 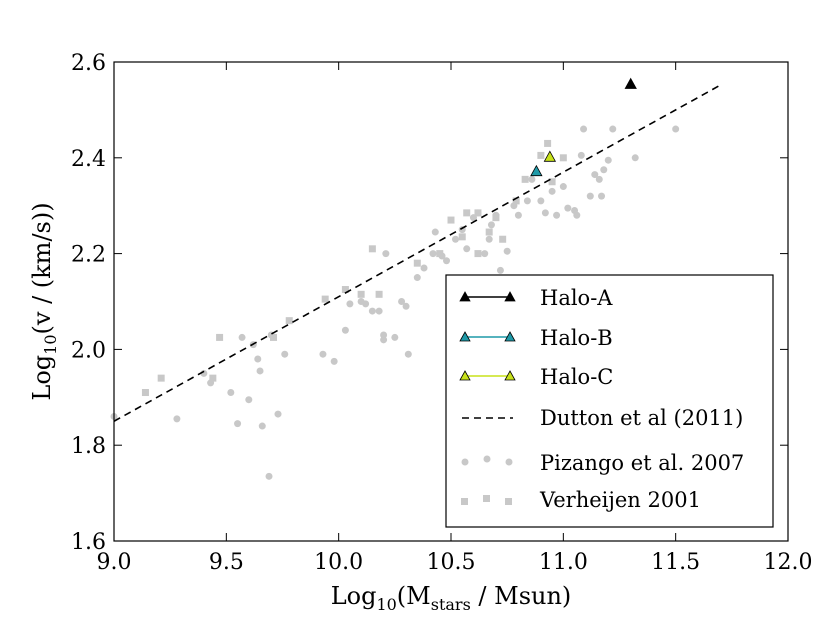 What do you see at coordinates (641, 418) in the screenshot?
I see `legend-label-dutton: Dutton et al (2011)` at bounding box center [641, 418].